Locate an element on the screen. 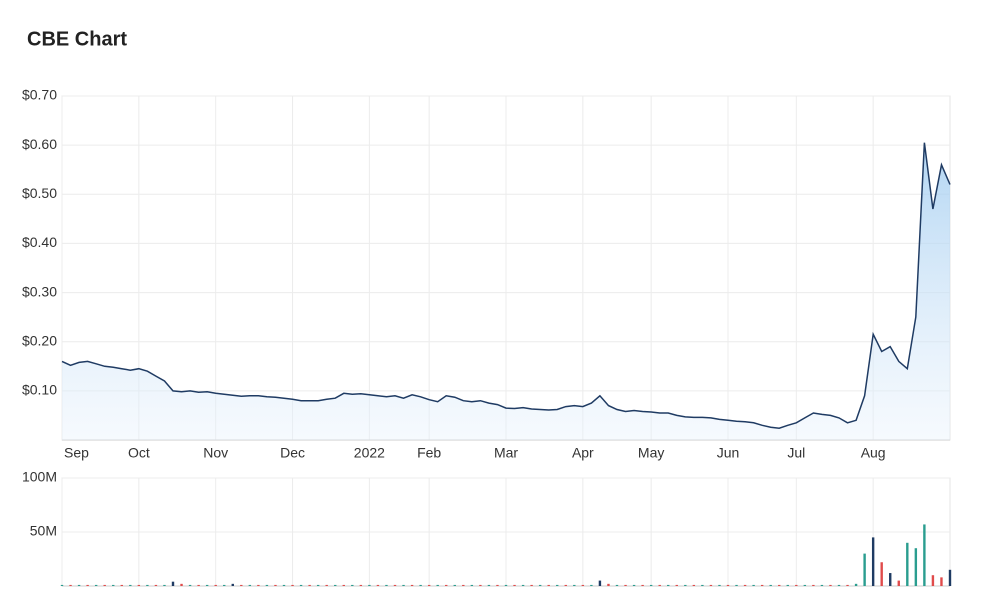 This screenshot has width=1000, height=608. x-tick-label: Feb is located at coordinates (429, 453).